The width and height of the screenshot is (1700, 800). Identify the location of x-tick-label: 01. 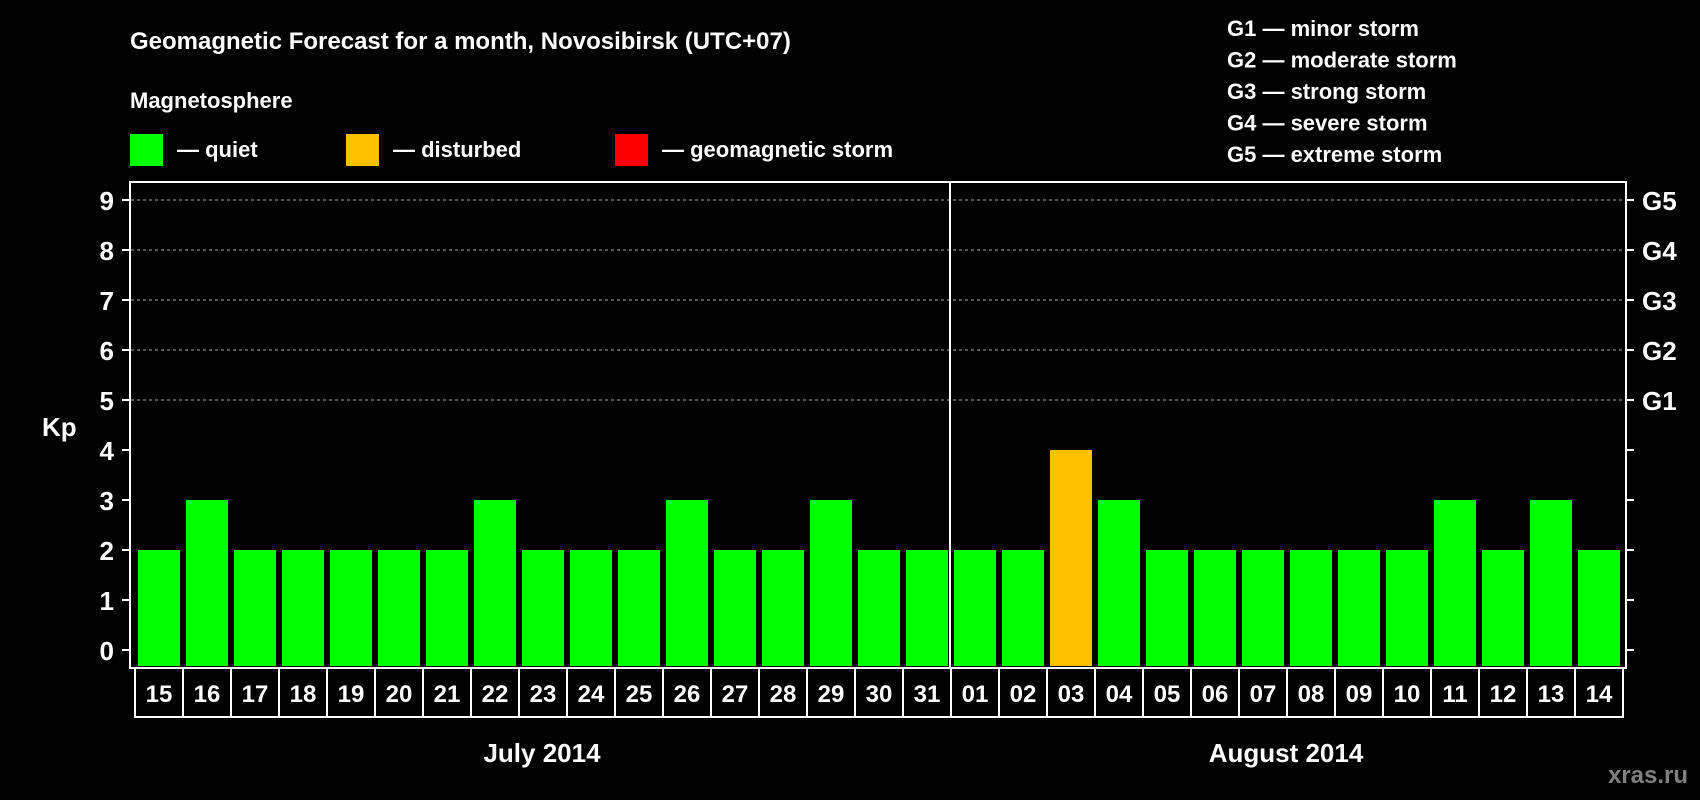
(975, 694).